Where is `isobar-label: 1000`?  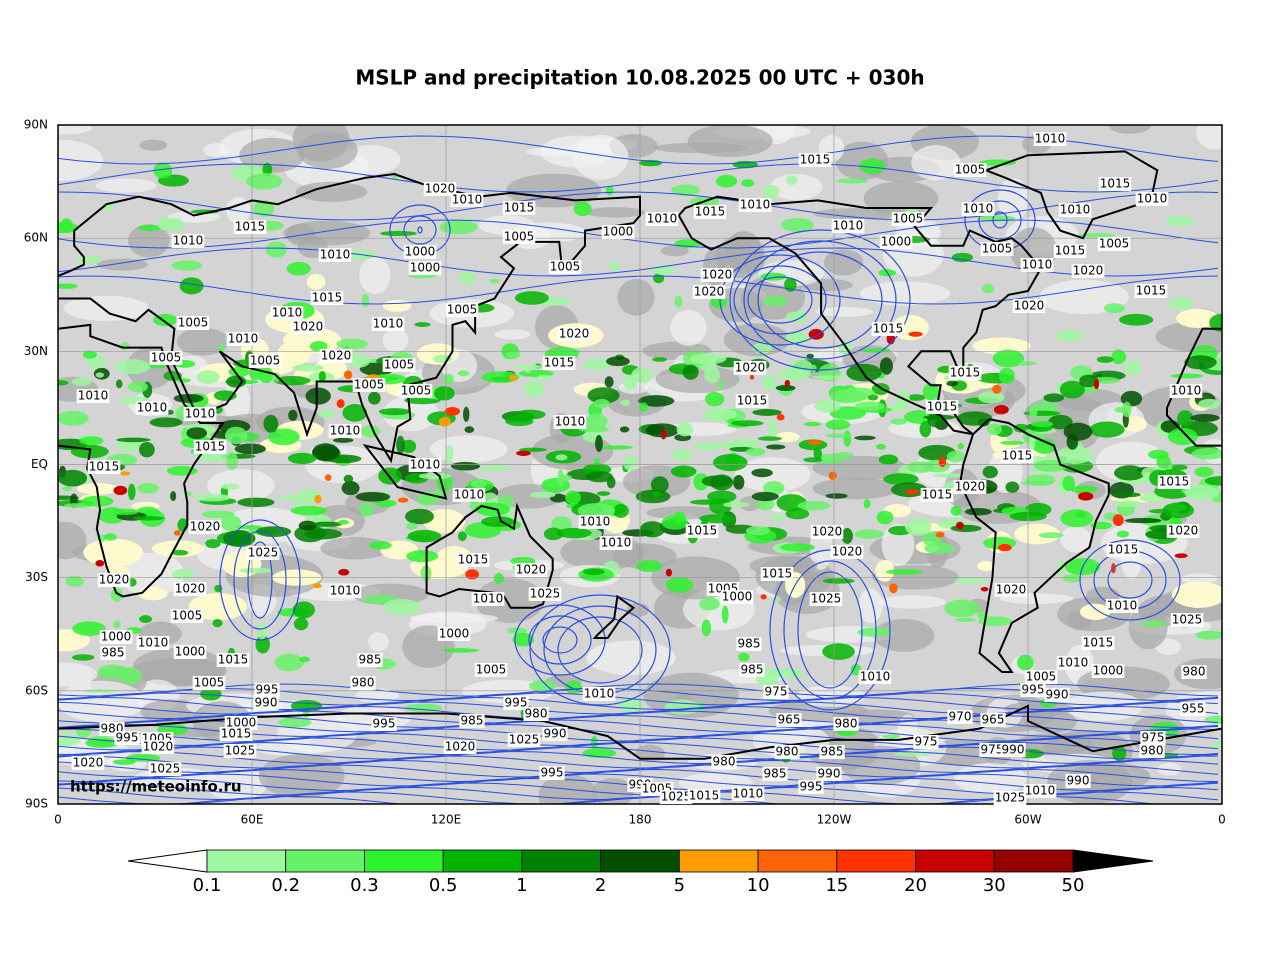
isobar-label: 1000 is located at coordinates (618, 232).